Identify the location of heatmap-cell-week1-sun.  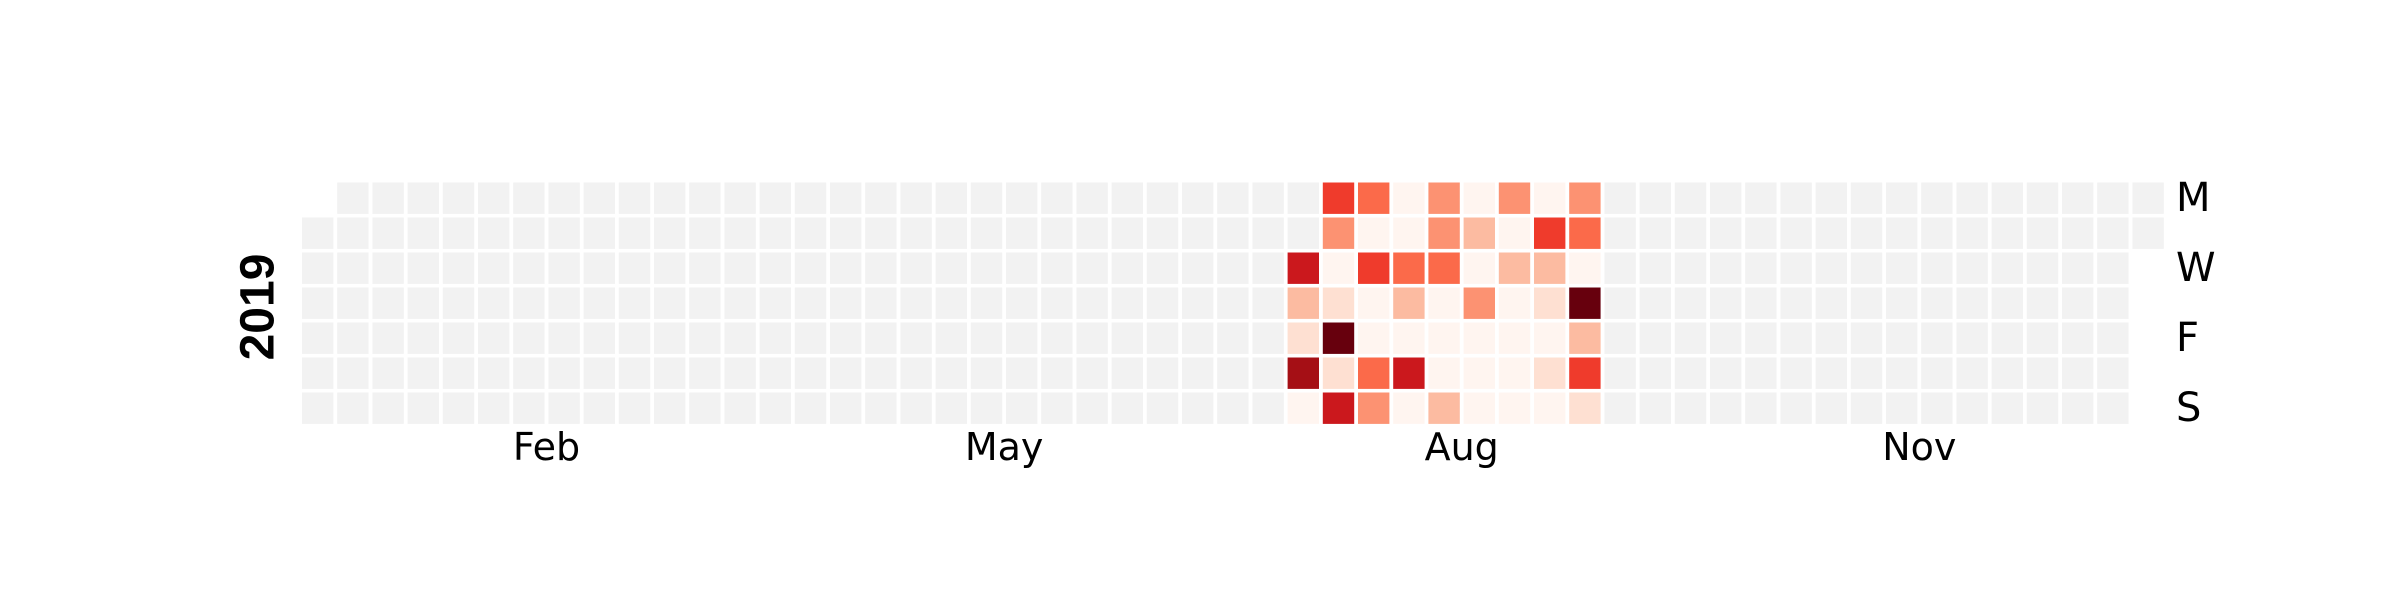
(353, 408).